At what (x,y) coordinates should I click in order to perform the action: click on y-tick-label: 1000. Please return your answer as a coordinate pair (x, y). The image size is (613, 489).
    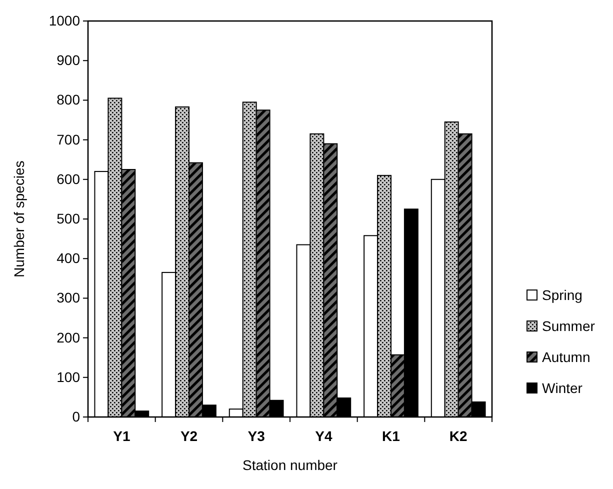
    Looking at the image, I should click on (64, 20).